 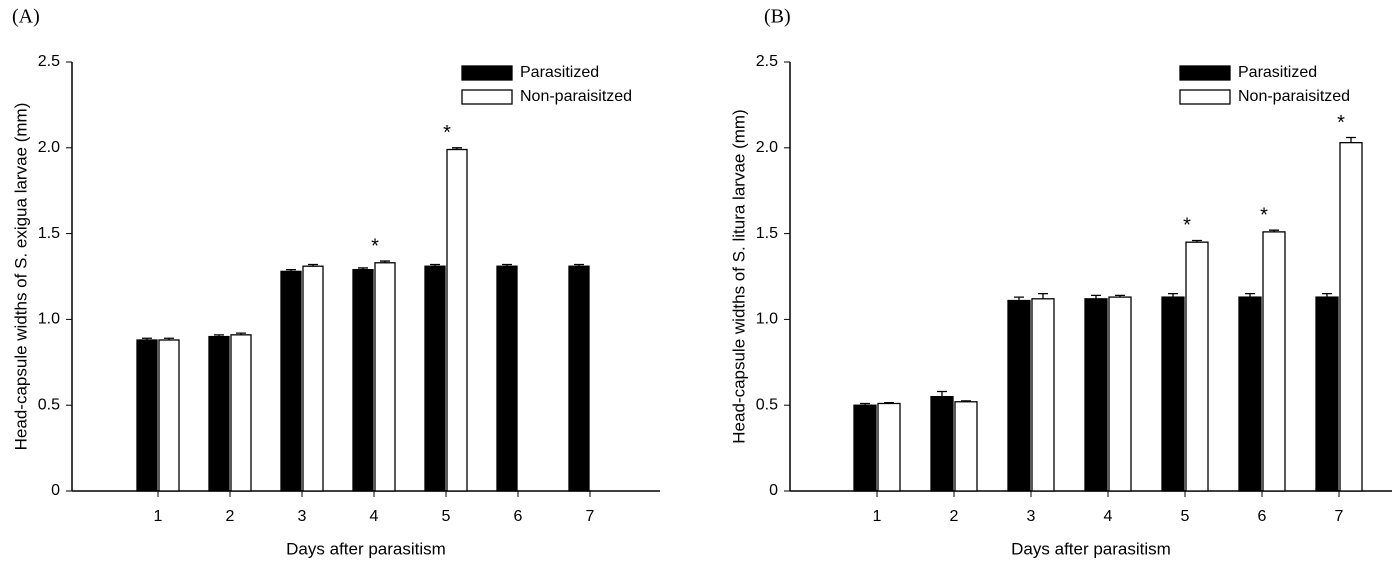 I want to click on panel-label: (A), so click(x=26, y=17).